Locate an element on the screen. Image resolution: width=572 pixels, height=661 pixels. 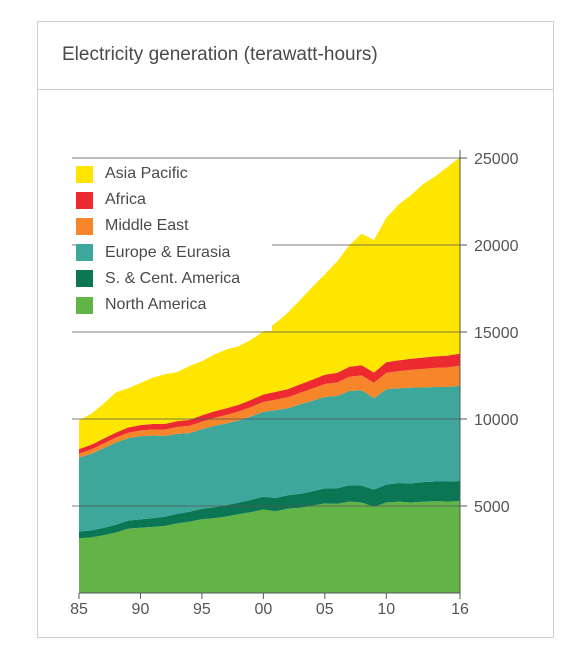
legend-label-europe_eurasia: Europe & Eurasia is located at coordinates (168, 252).